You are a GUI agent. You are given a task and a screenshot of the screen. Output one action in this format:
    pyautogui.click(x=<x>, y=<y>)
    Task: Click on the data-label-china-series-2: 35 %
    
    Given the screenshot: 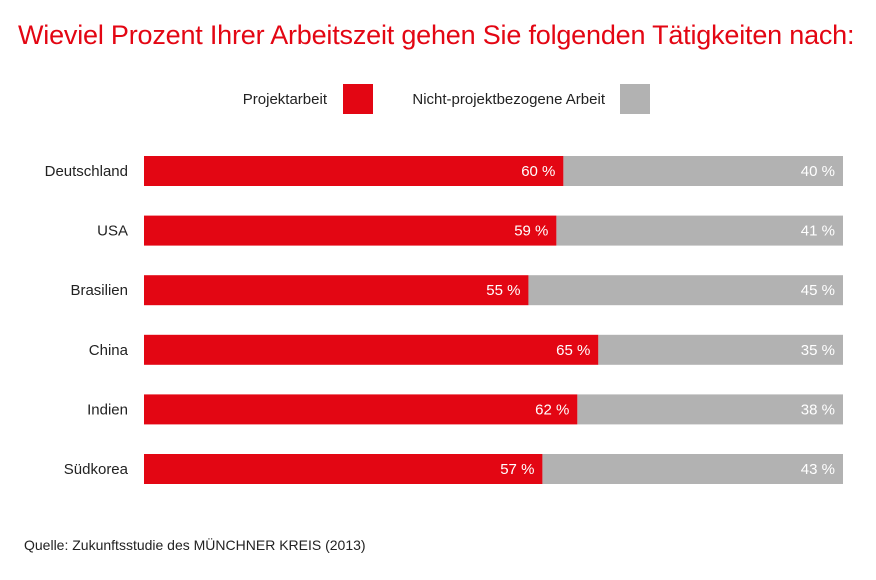 What is the action you would take?
    pyautogui.click(x=818, y=350)
    